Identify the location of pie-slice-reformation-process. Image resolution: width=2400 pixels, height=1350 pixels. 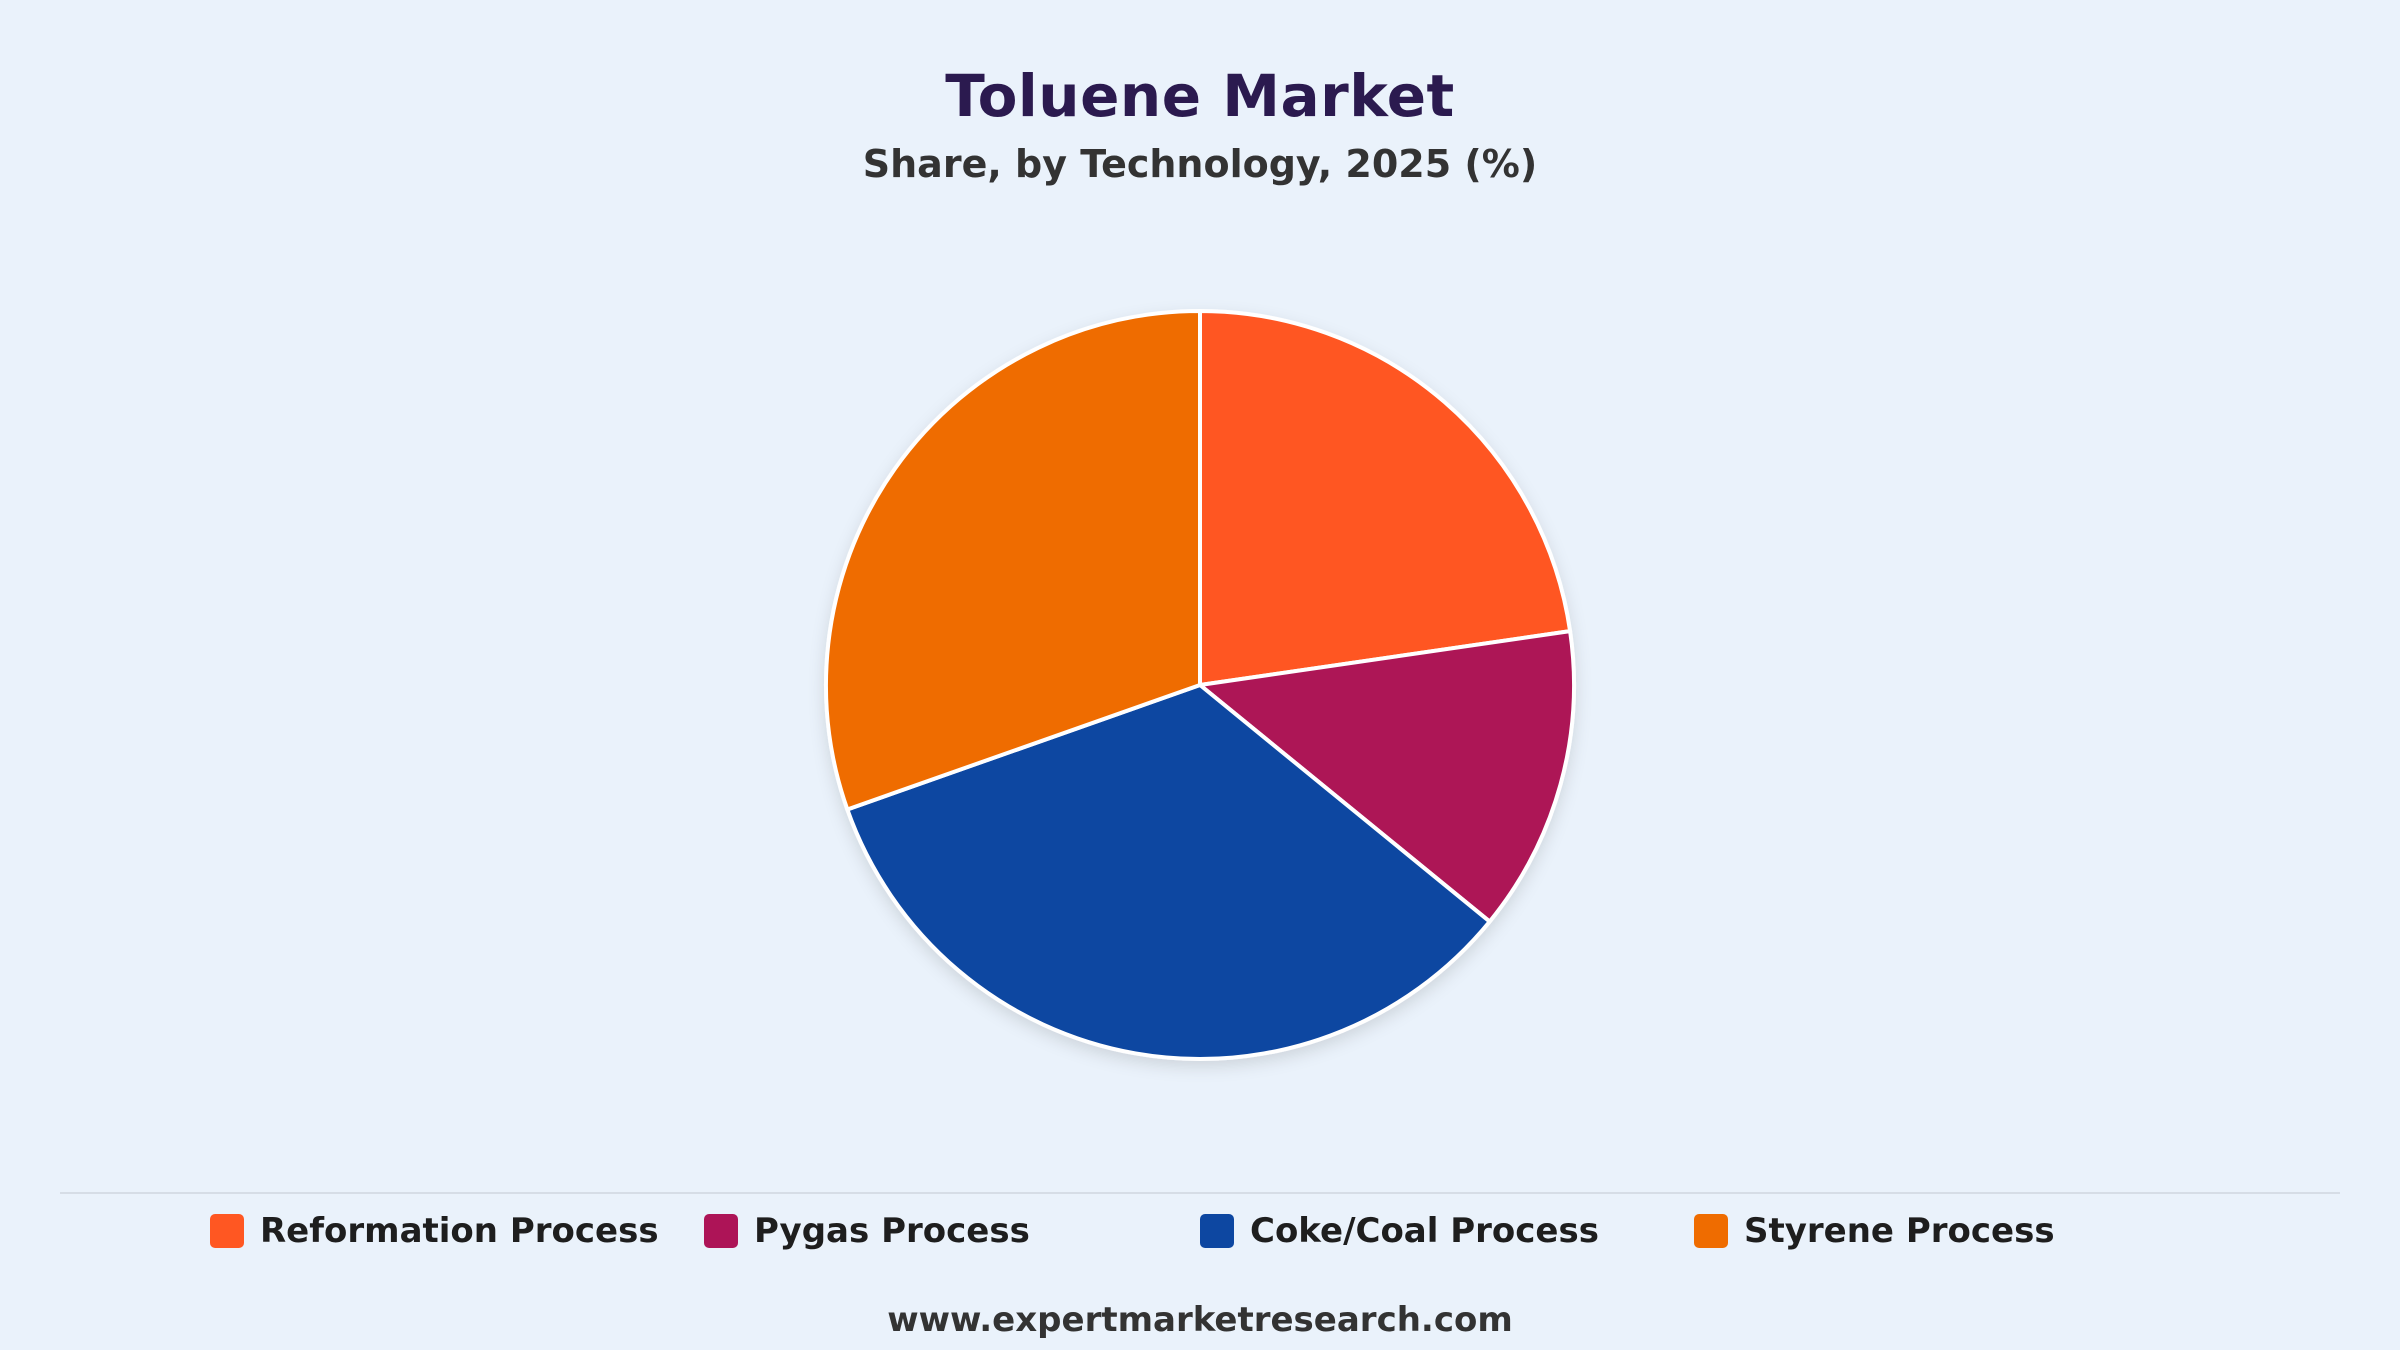
(1385, 498).